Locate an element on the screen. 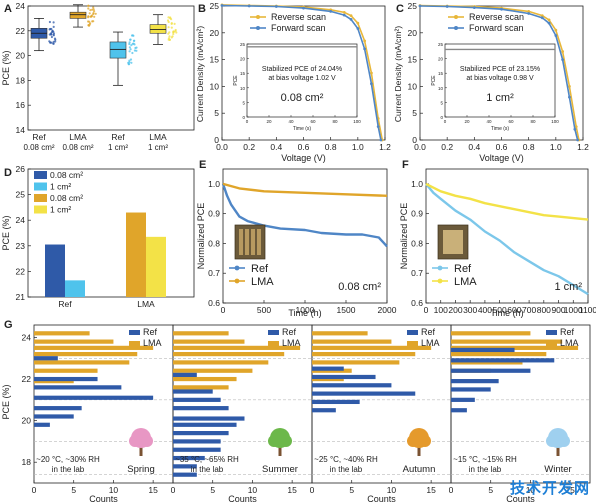  bar is located at coordinates (156, 266).